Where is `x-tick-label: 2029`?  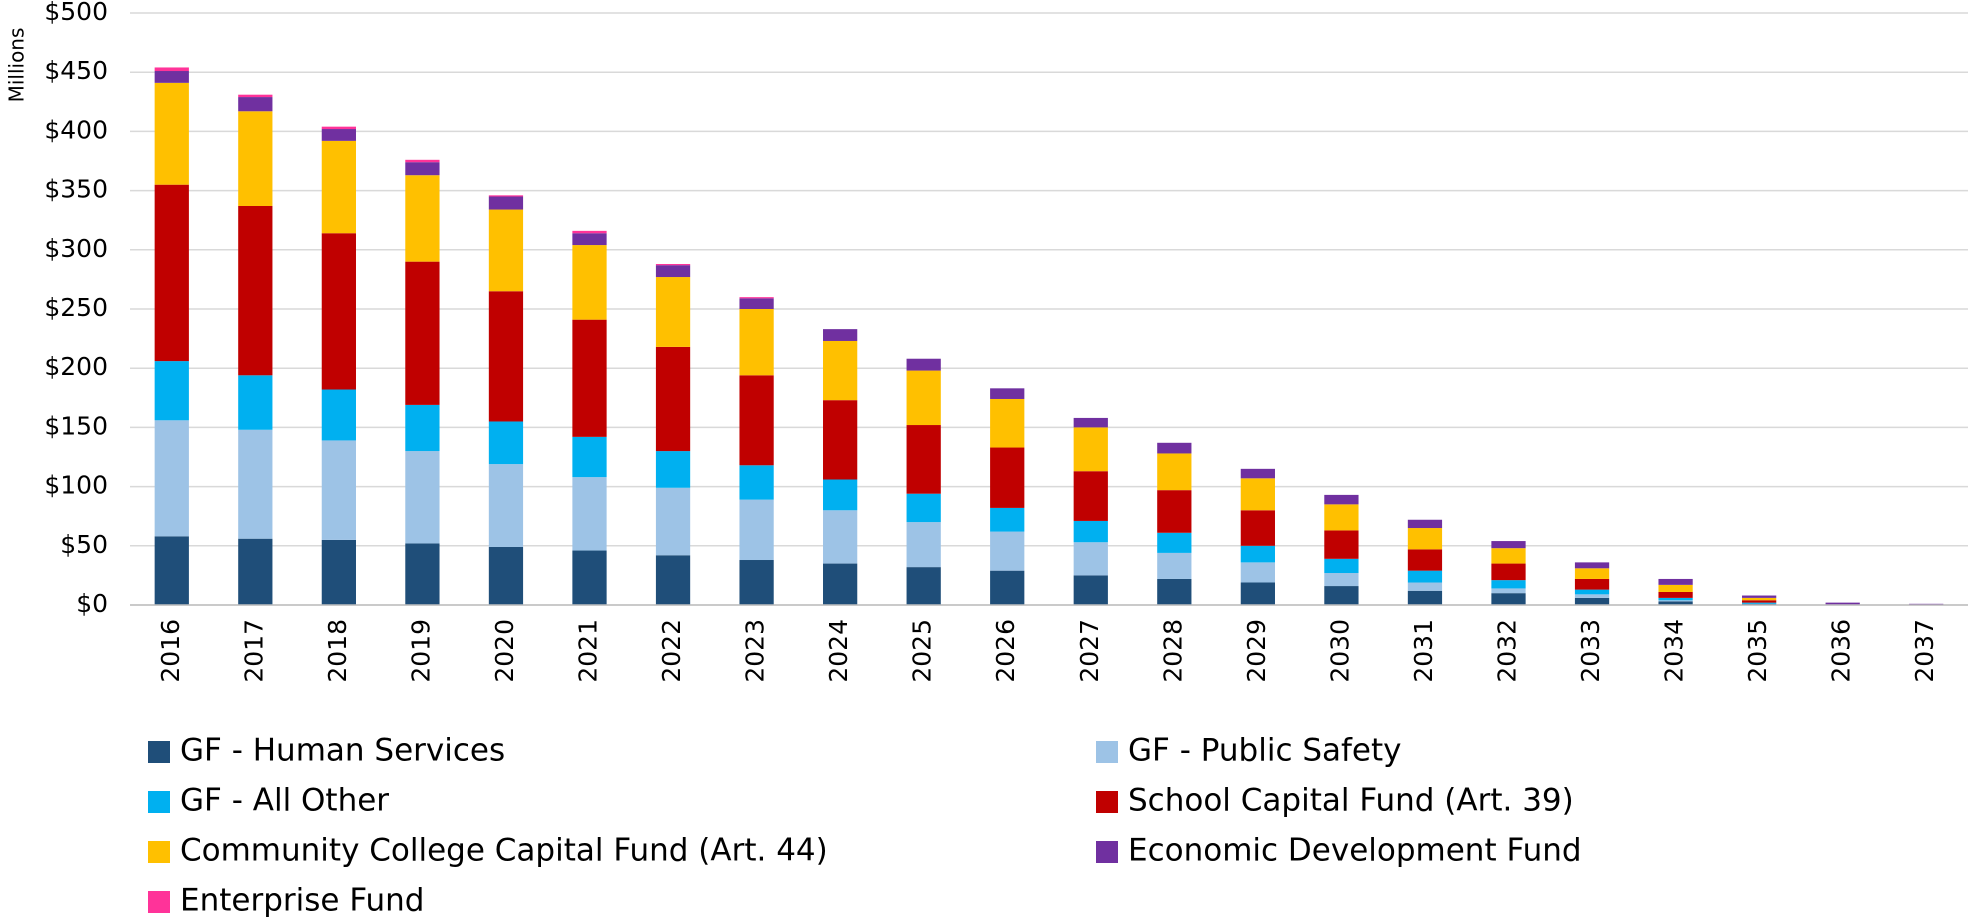 x-tick-label: 2029 is located at coordinates (1256, 651).